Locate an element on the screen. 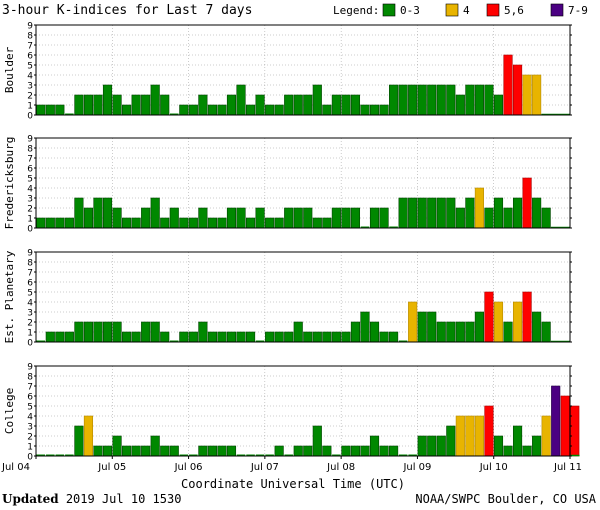 This screenshot has height=510, width=600. y-tick-label: 0 is located at coordinates (30, 344).